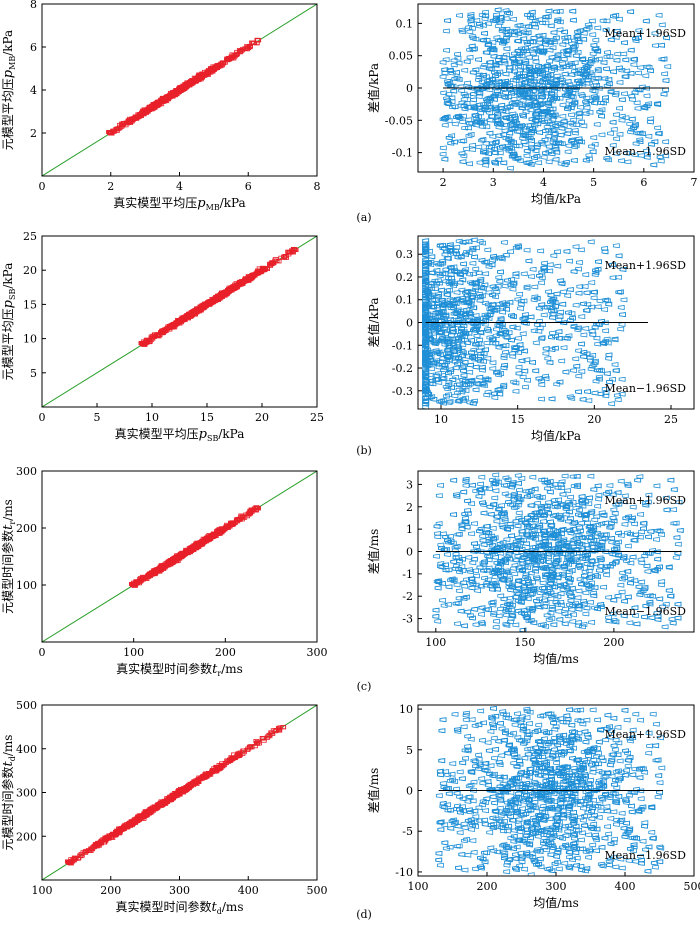  Describe the element at coordinates (9, 322) in the screenshot. I see `y-axis-label: 元模型平均压pSB/kPa` at that location.